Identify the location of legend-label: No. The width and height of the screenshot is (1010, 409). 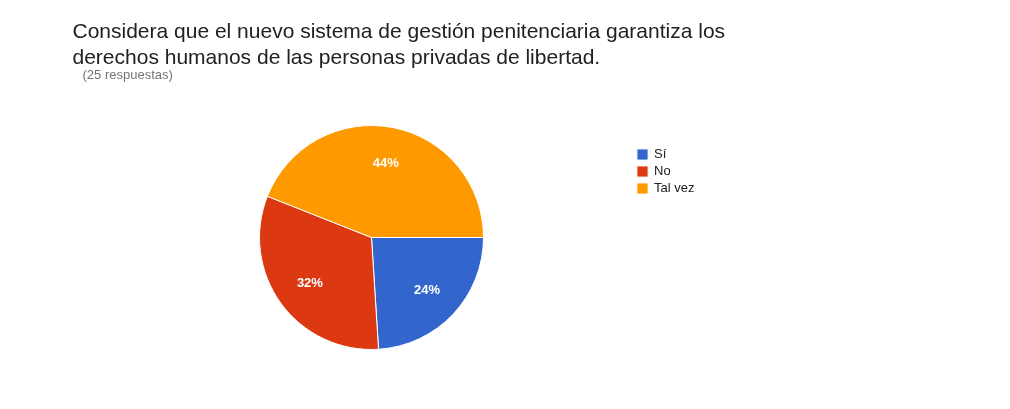
(663, 170).